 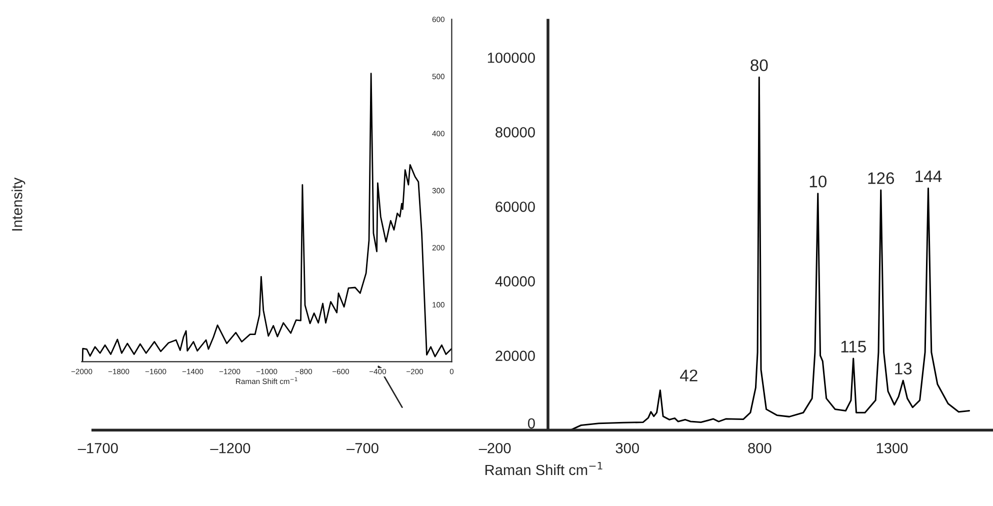 What do you see at coordinates (627, 448) in the screenshot?
I see `x-tick-label: 300` at bounding box center [627, 448].